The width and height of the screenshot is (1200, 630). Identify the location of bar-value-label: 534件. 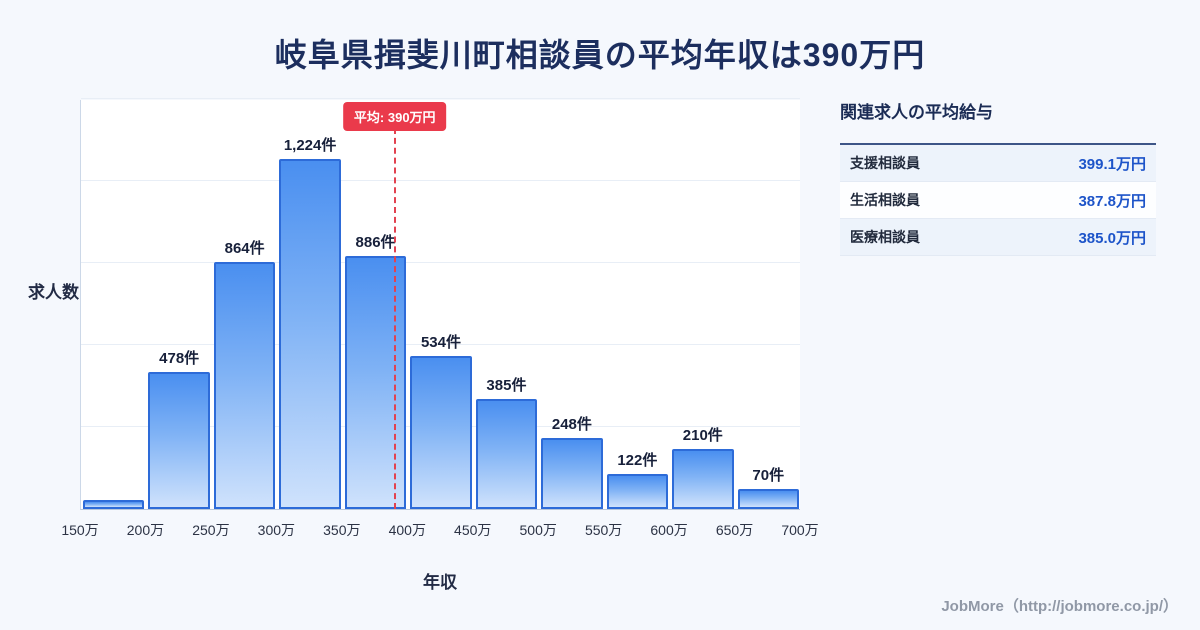
(440, 342).